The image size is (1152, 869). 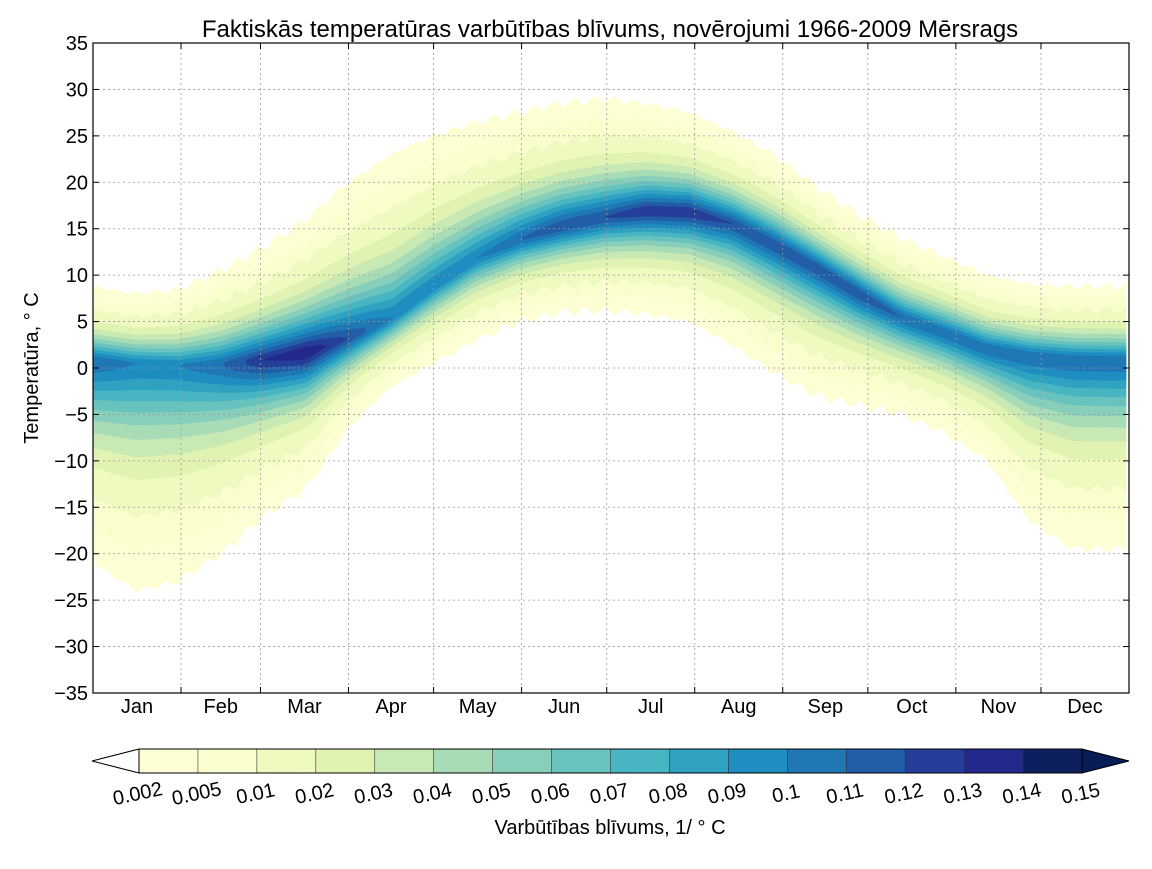 I want to click on colorbar-tick-label: 0.002, so click(x=138, y=794).